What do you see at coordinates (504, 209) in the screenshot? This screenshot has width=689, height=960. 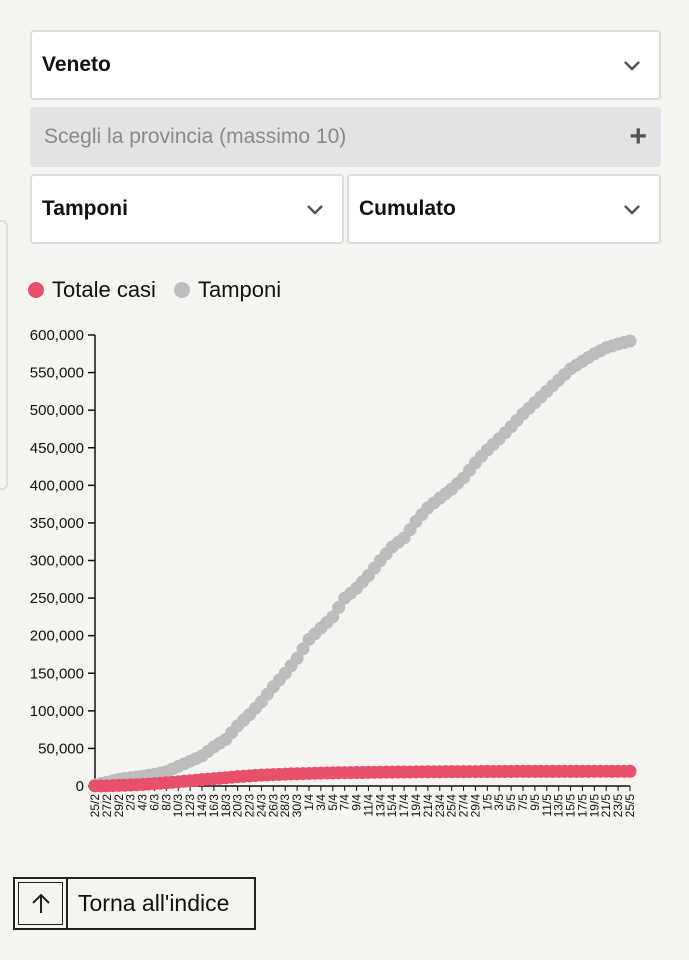 I see `mode-select: Cumulato` at bounding box center [504, 209].